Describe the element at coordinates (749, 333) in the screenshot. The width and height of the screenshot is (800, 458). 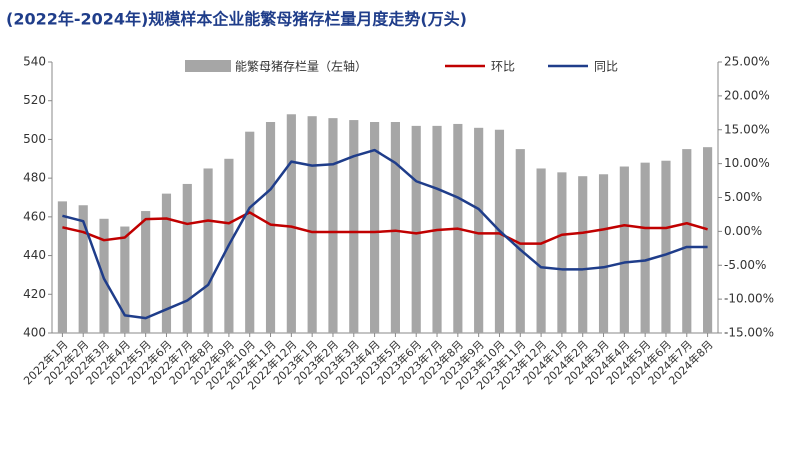
I see `y2-tick-label: -15.00%` at that location.